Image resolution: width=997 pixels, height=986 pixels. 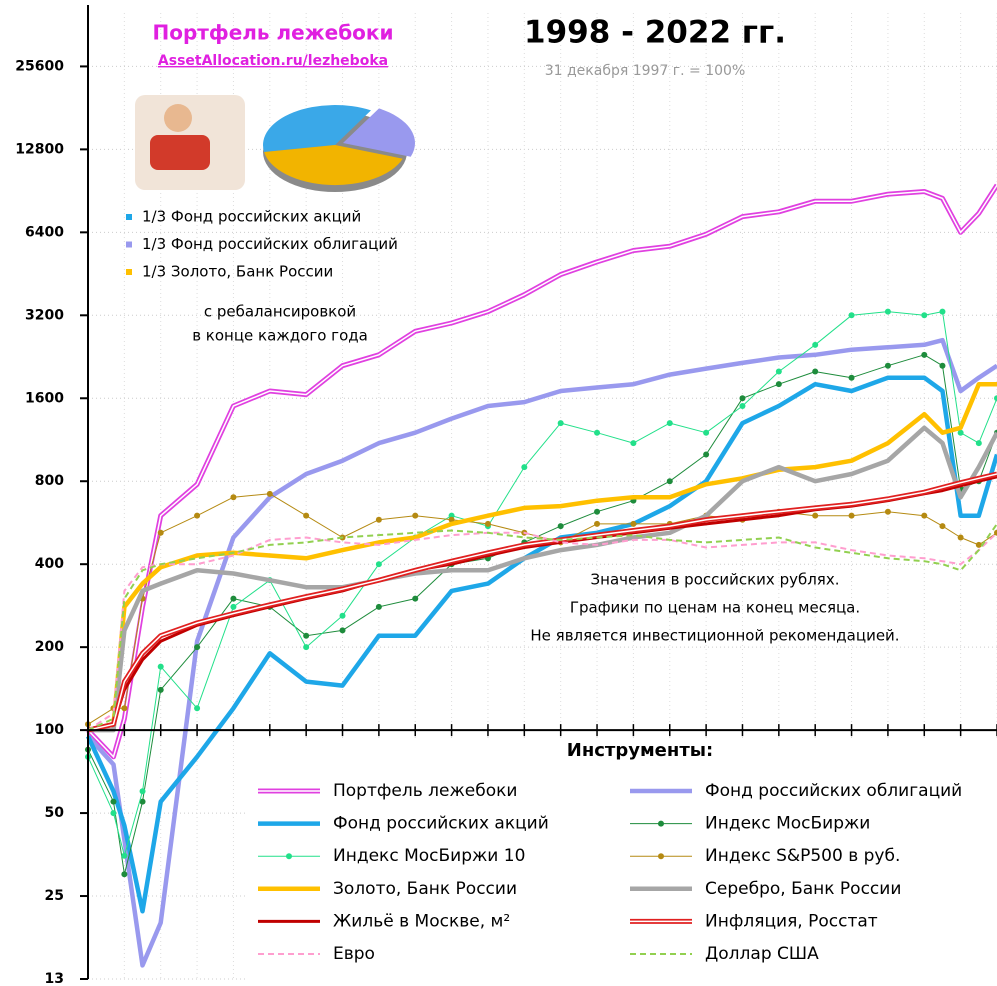 I want to click on chart-subtitle: 31 декабря 1997 г. = 100%, so click(x=645, y=71).